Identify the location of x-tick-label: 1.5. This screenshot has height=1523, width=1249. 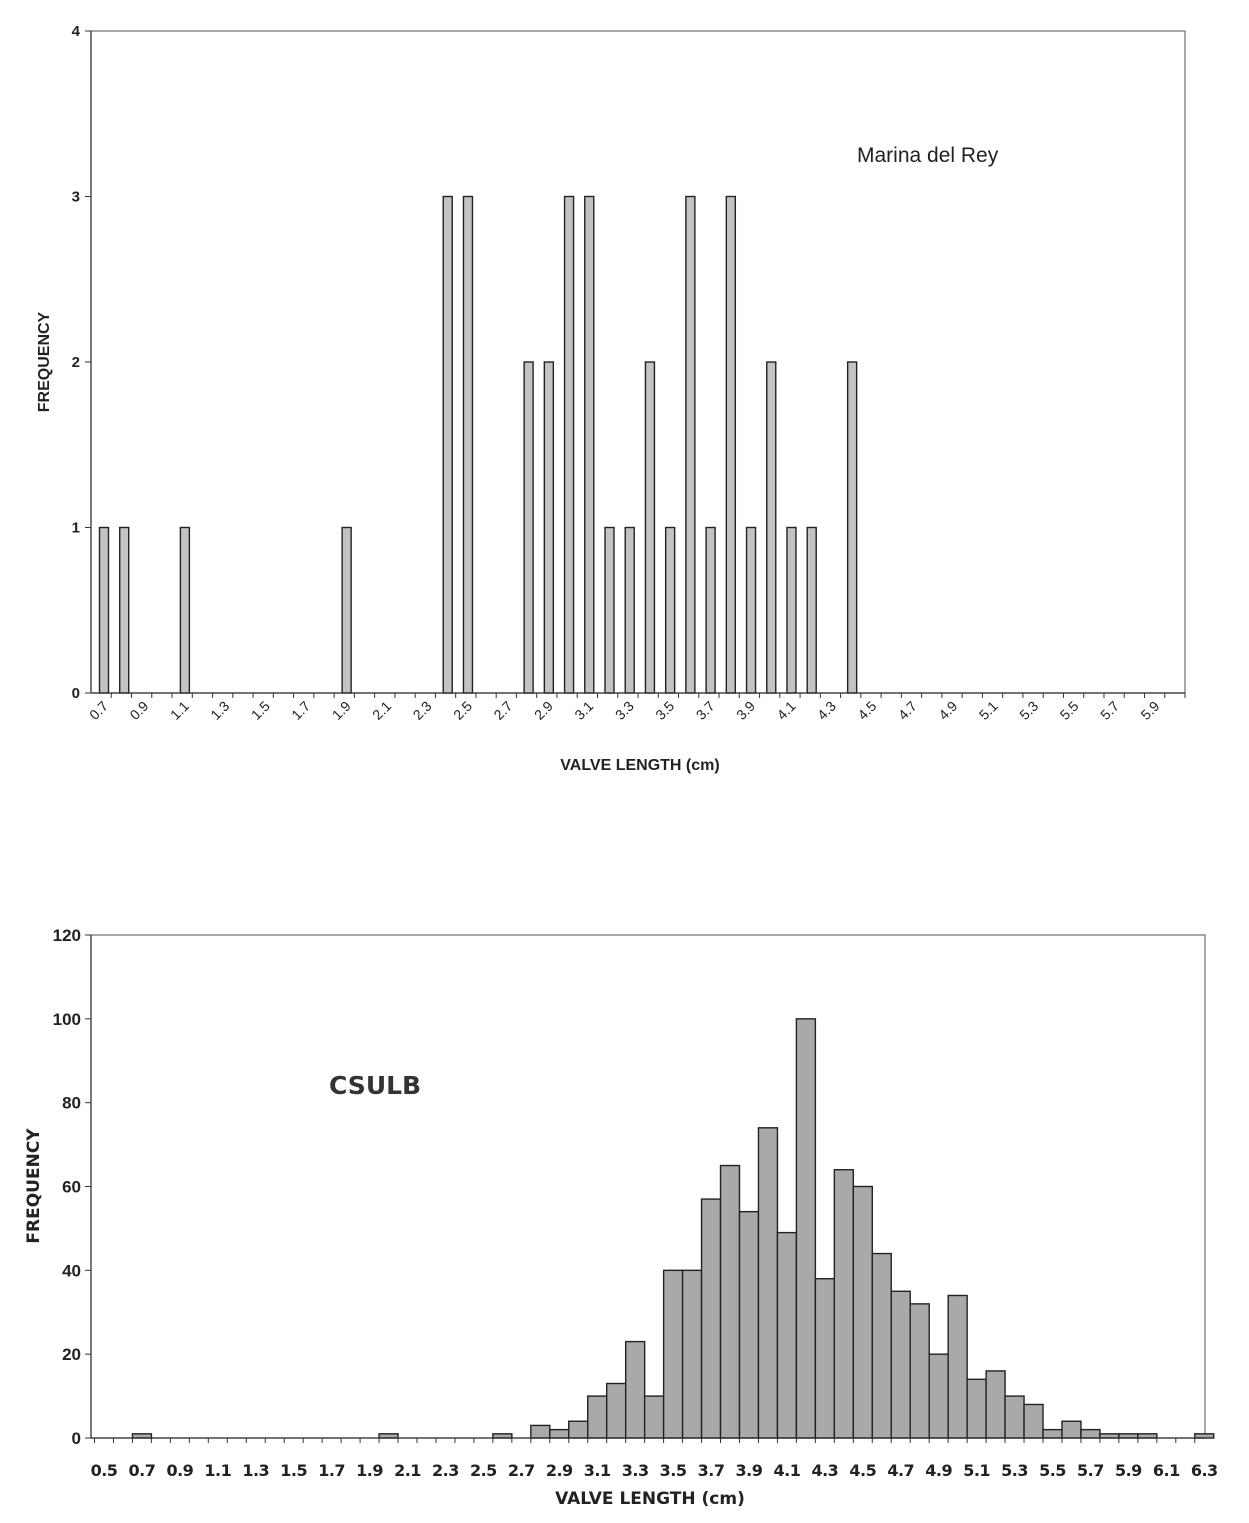
(260, 710).